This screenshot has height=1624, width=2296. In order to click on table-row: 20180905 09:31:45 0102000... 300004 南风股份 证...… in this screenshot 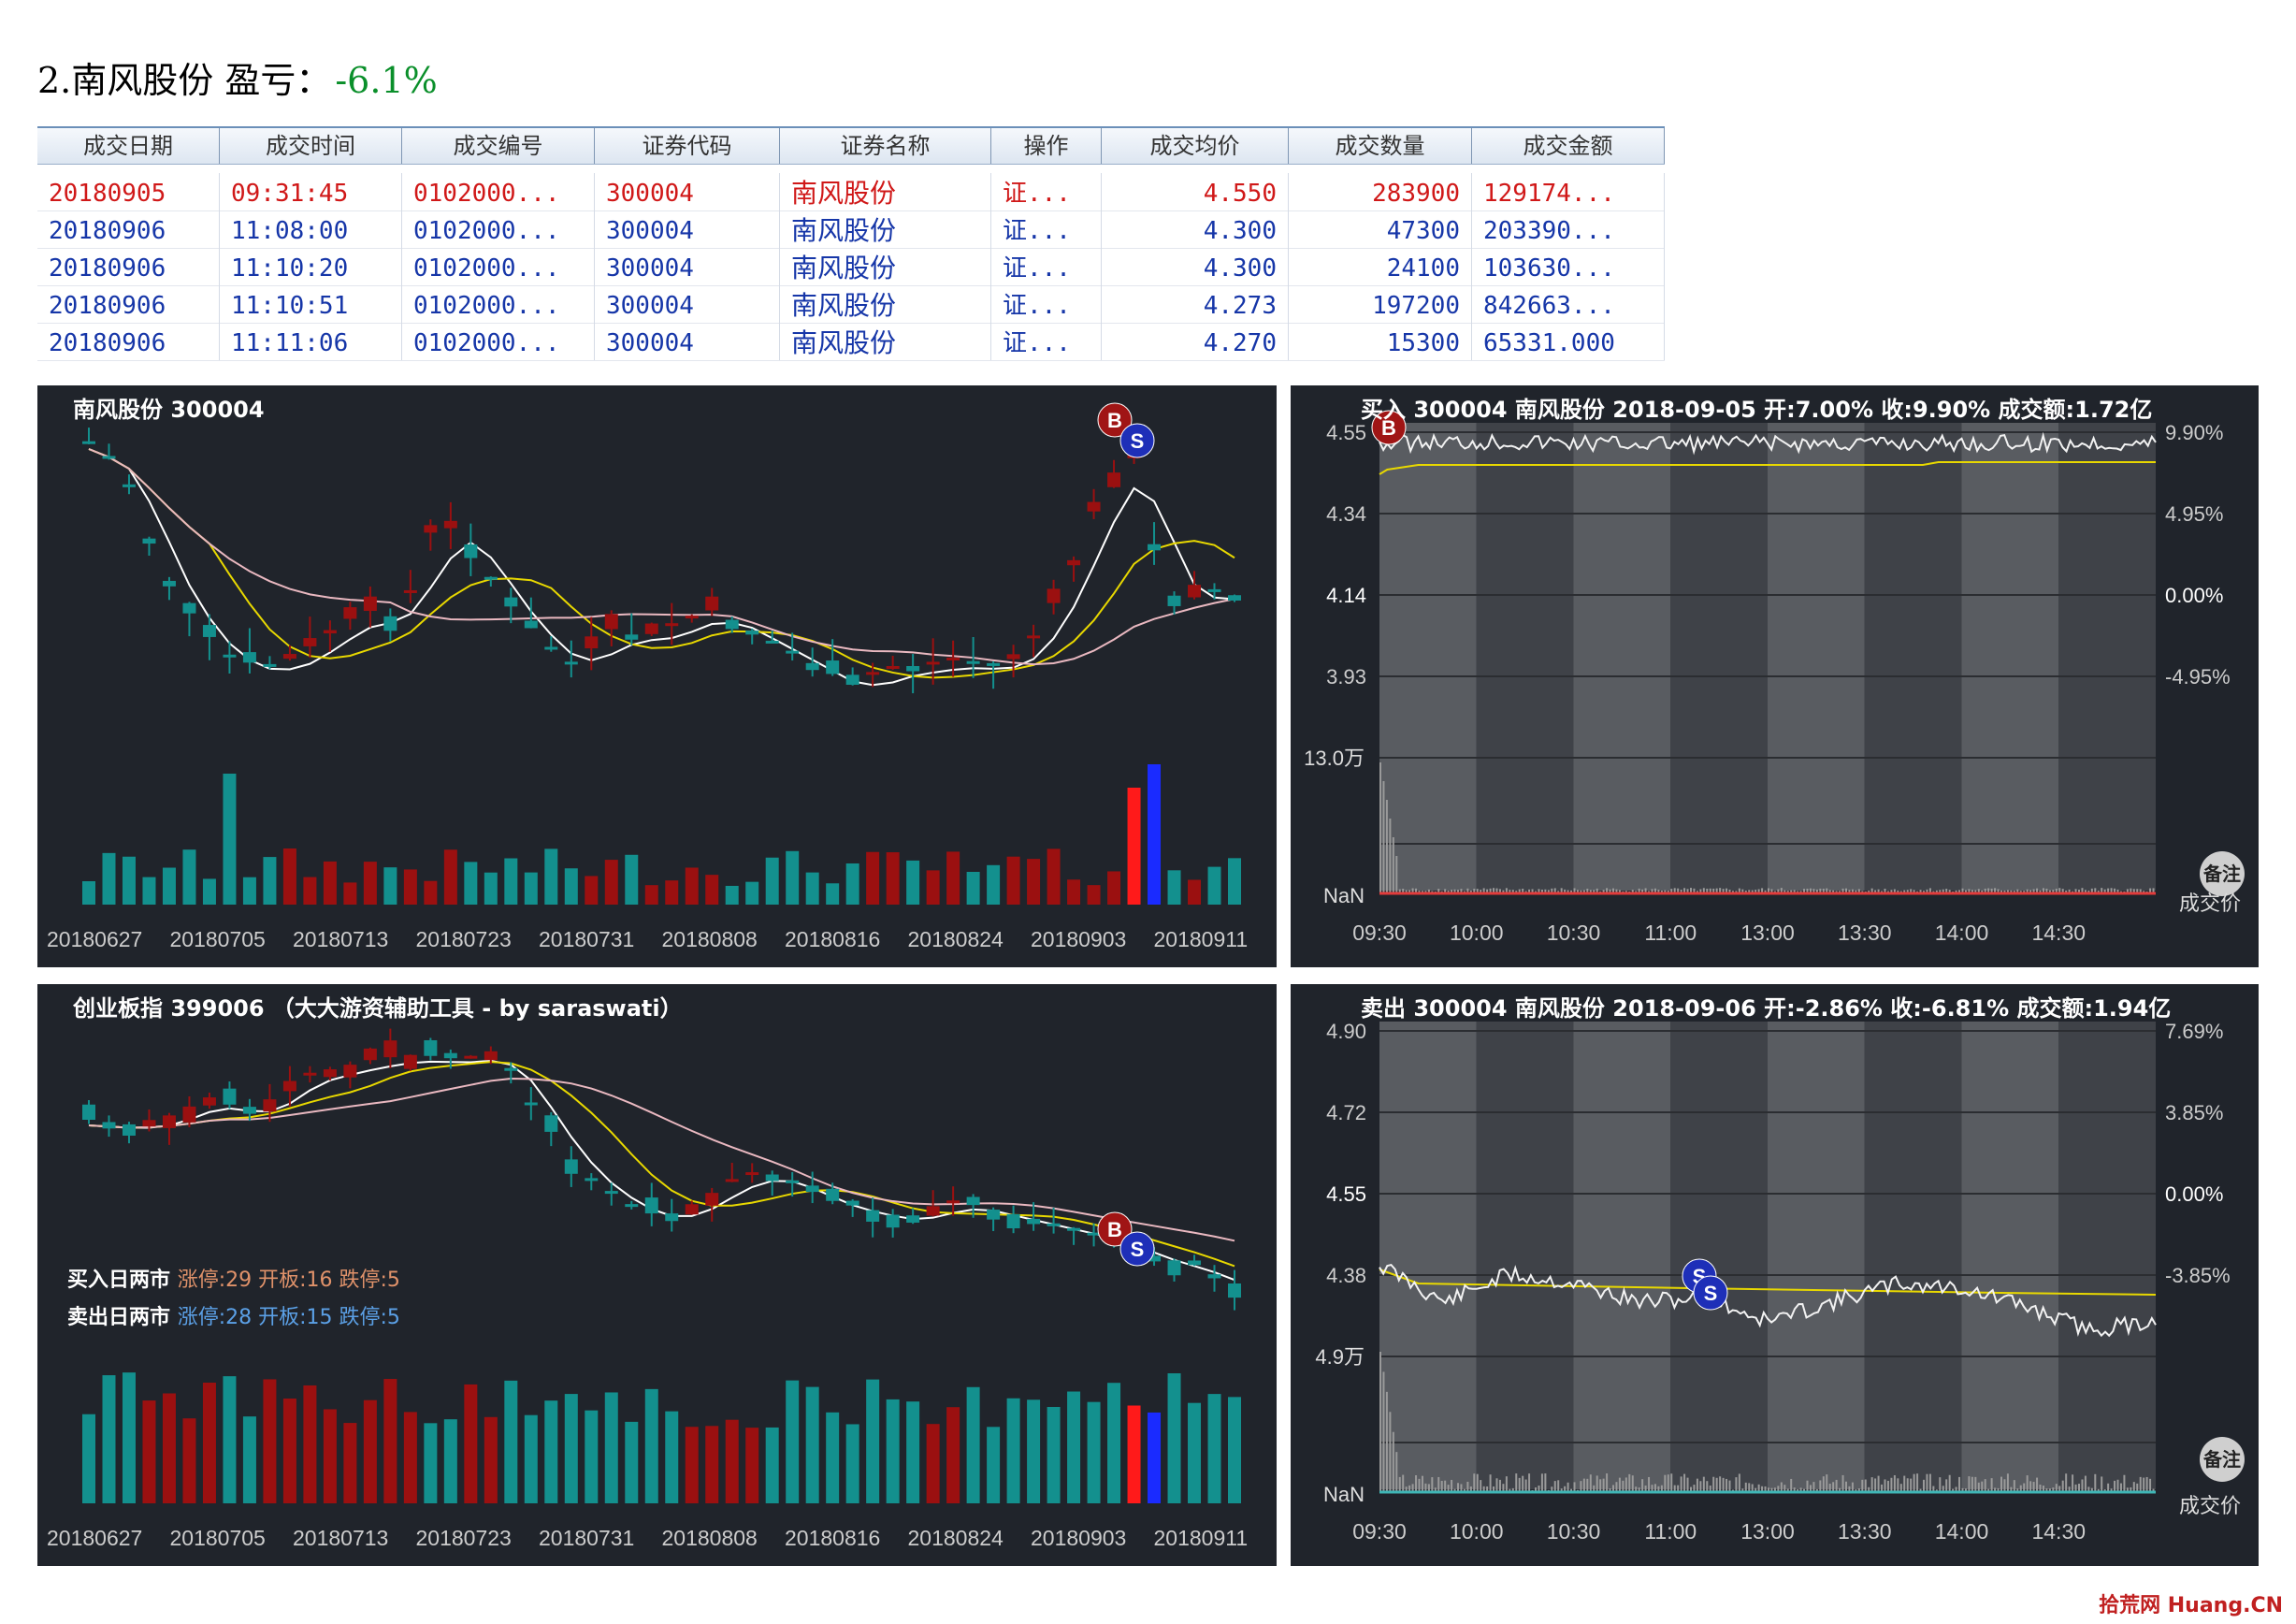, I will do `click(851, 192)`.